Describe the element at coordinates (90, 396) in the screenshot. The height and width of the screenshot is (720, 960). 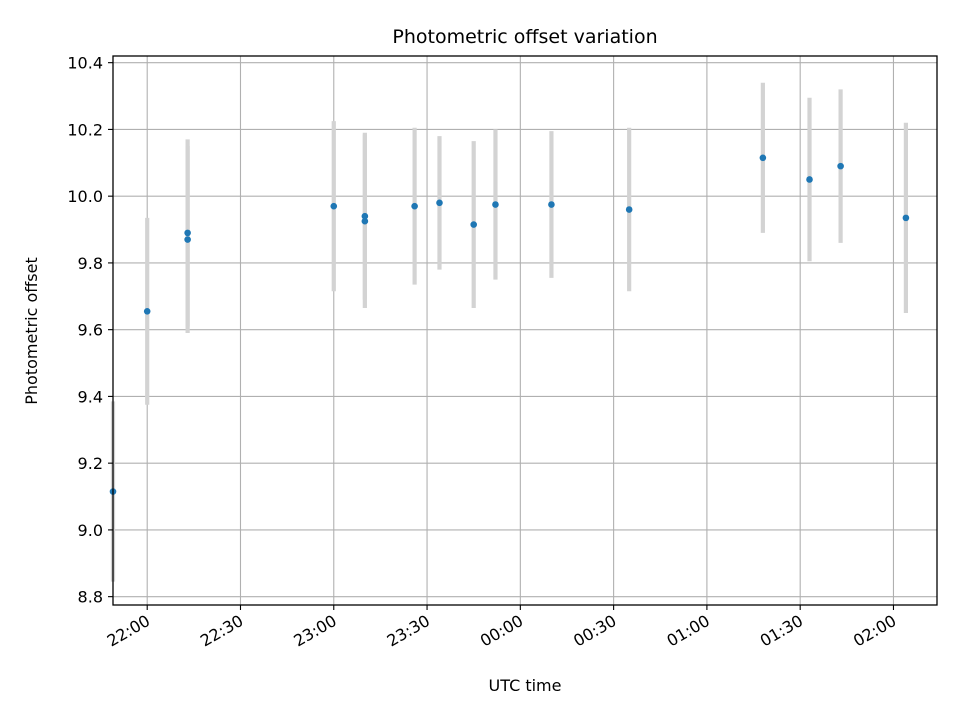
I see `y-tick-label: 9.4` at that location.